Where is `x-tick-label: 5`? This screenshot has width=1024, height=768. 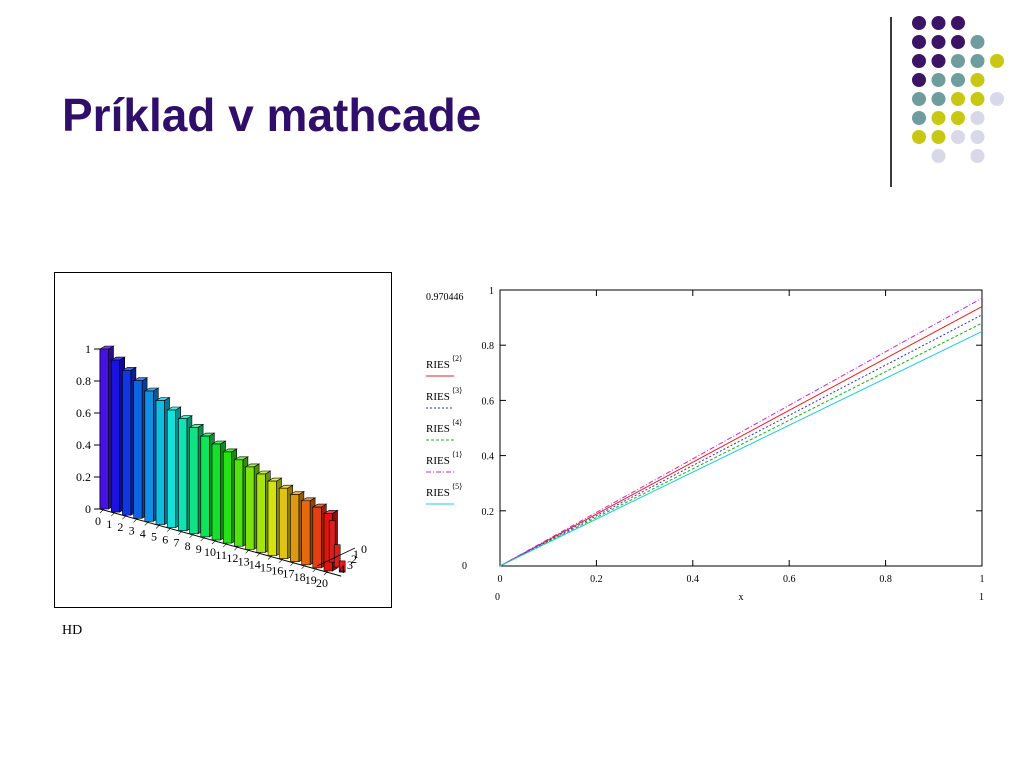
x-tick-label: 5 is located at coordinates (154, 537).